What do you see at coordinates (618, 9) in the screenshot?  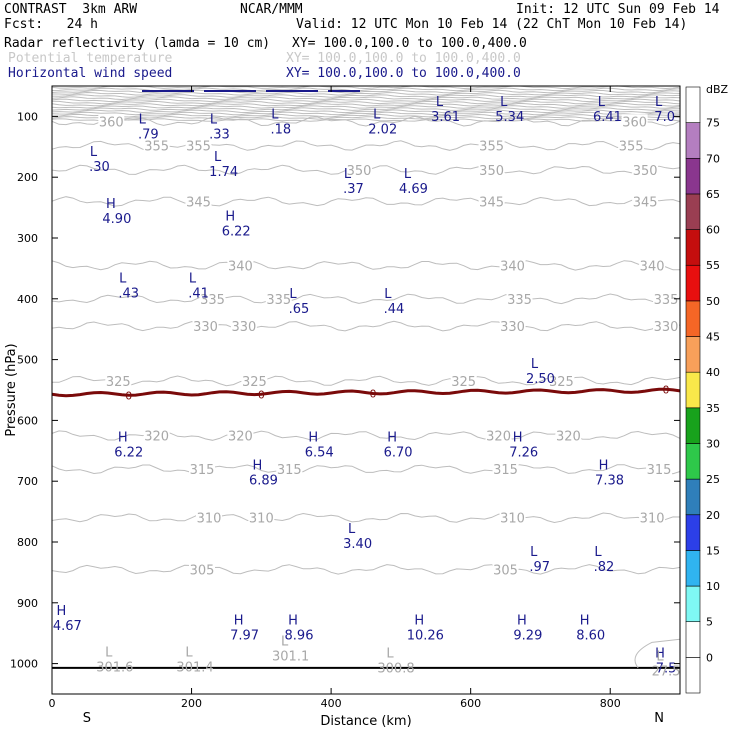 I see `init-time: Init: 12 UTC Sun 09 Feb 14` at bounding box center [618, 9].